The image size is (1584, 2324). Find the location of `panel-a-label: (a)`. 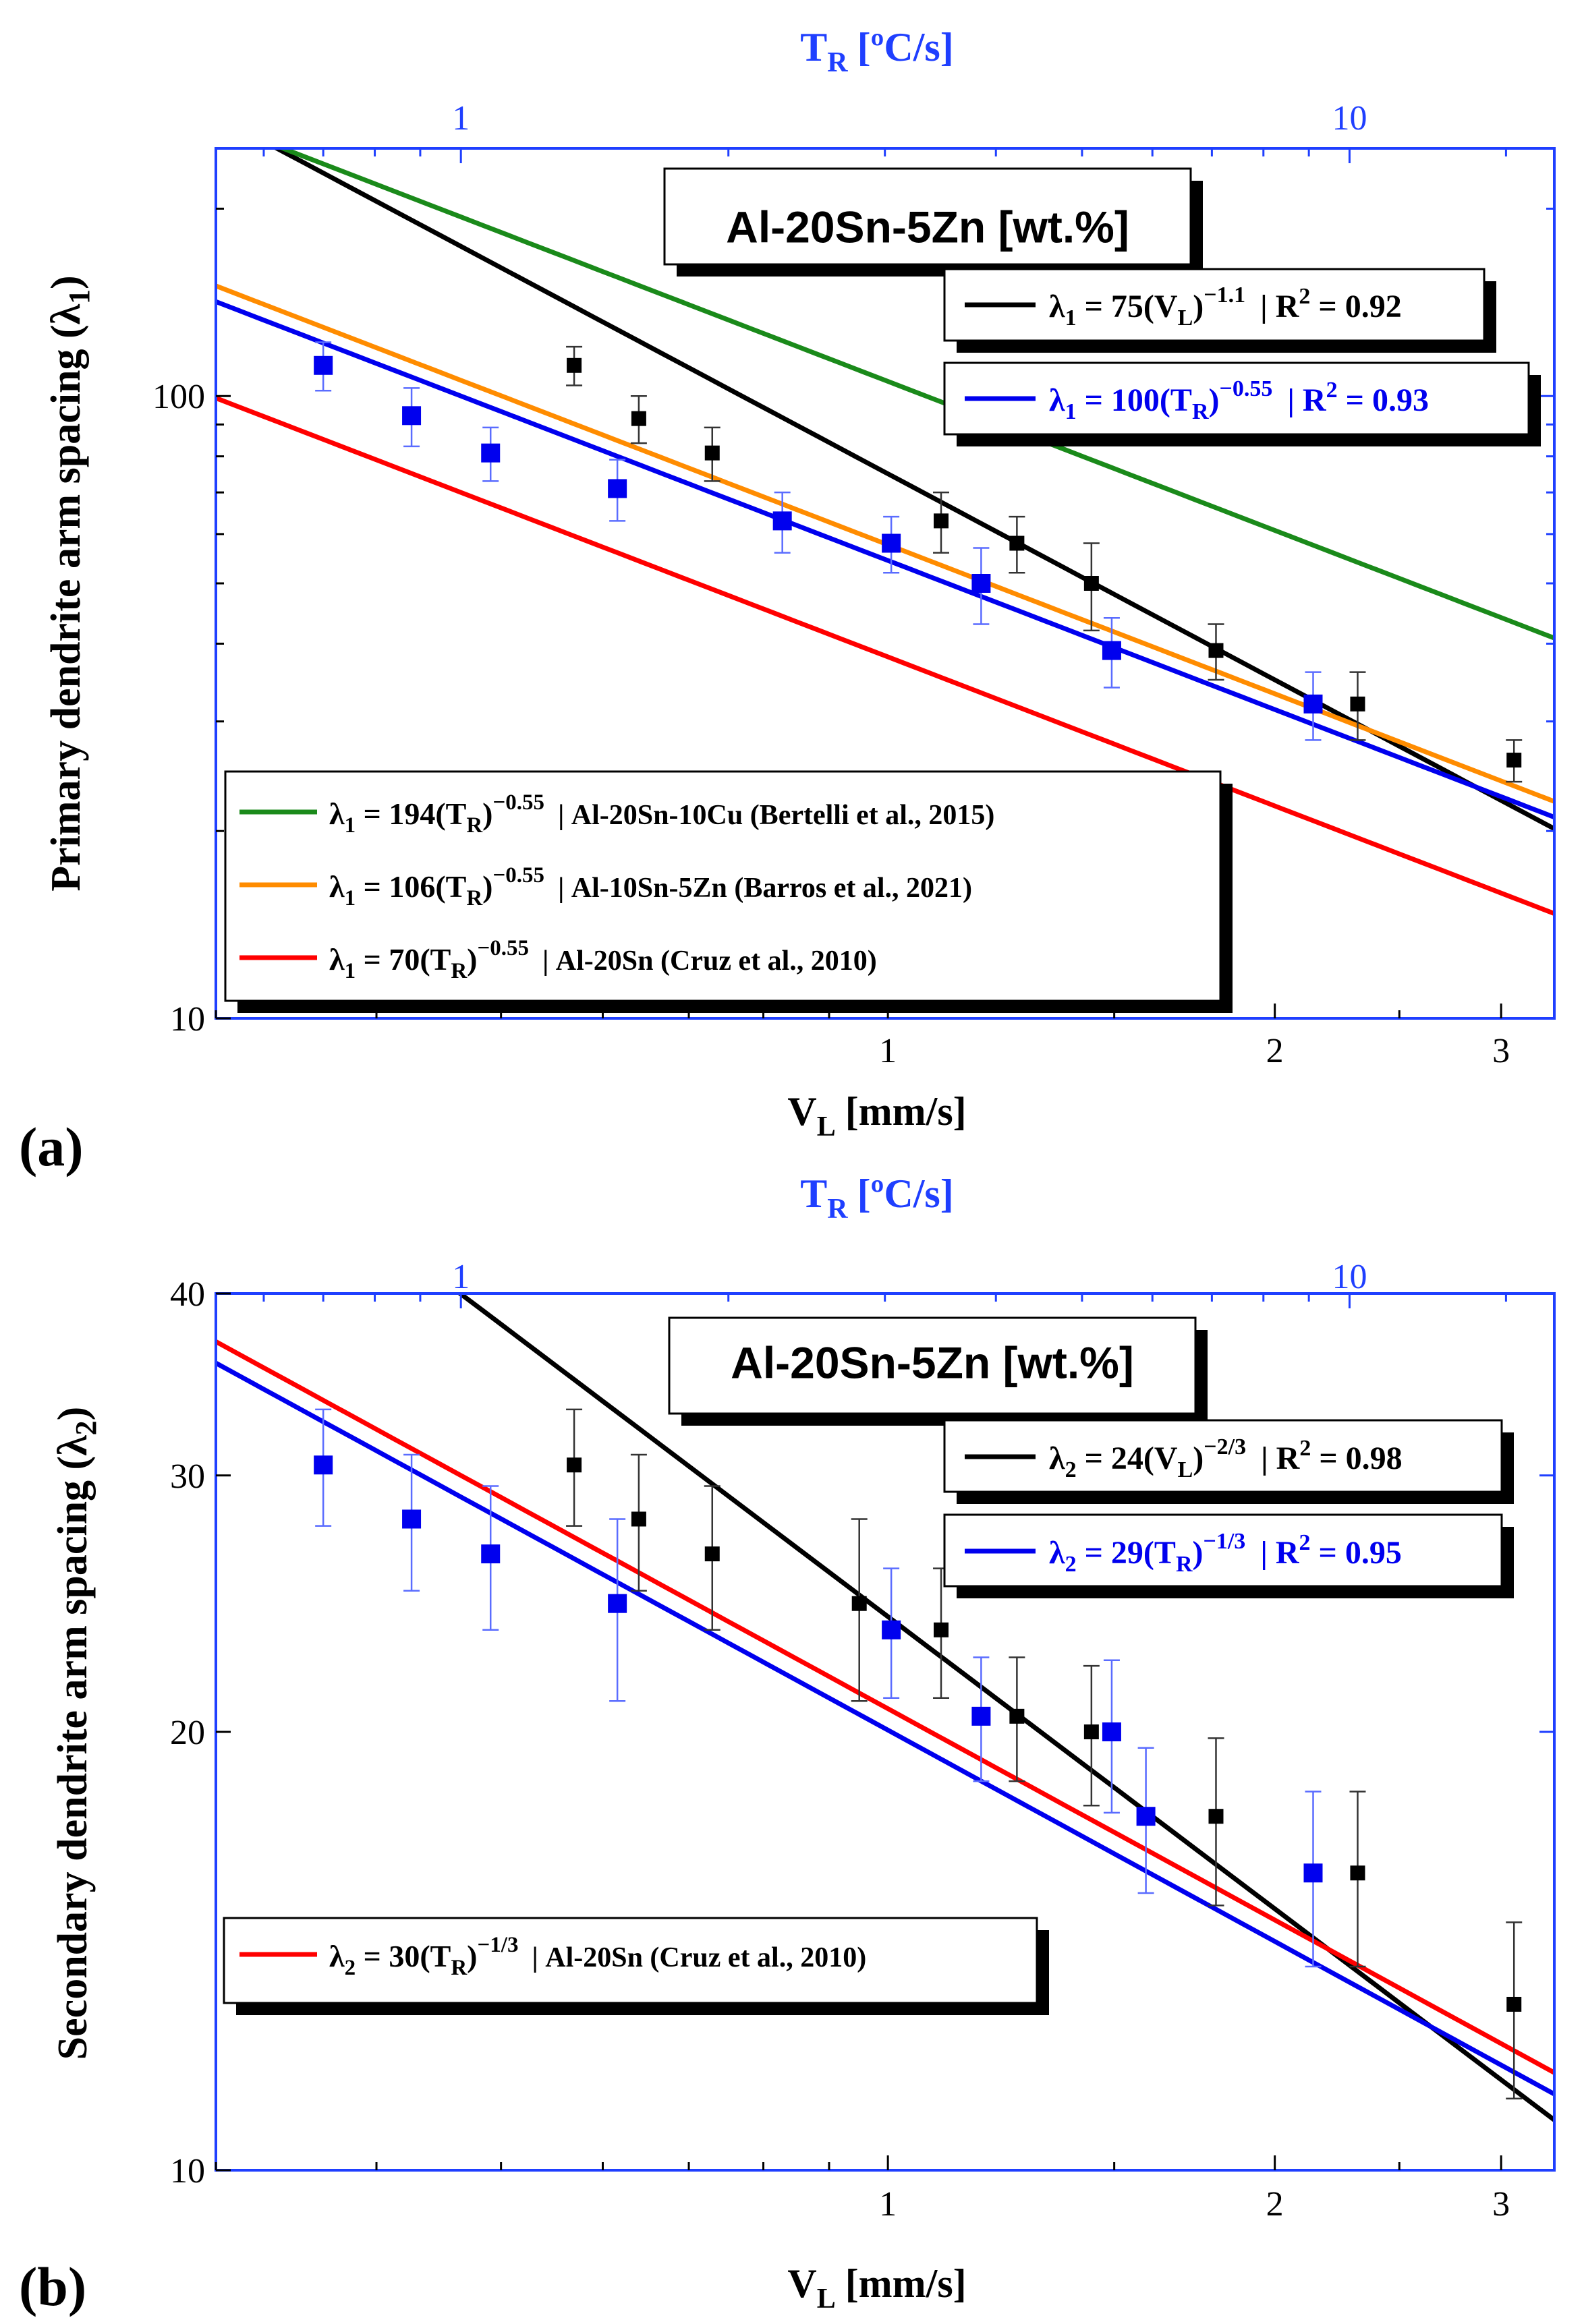

panel-a-label: (a) is located at coordinates (51, 1147).